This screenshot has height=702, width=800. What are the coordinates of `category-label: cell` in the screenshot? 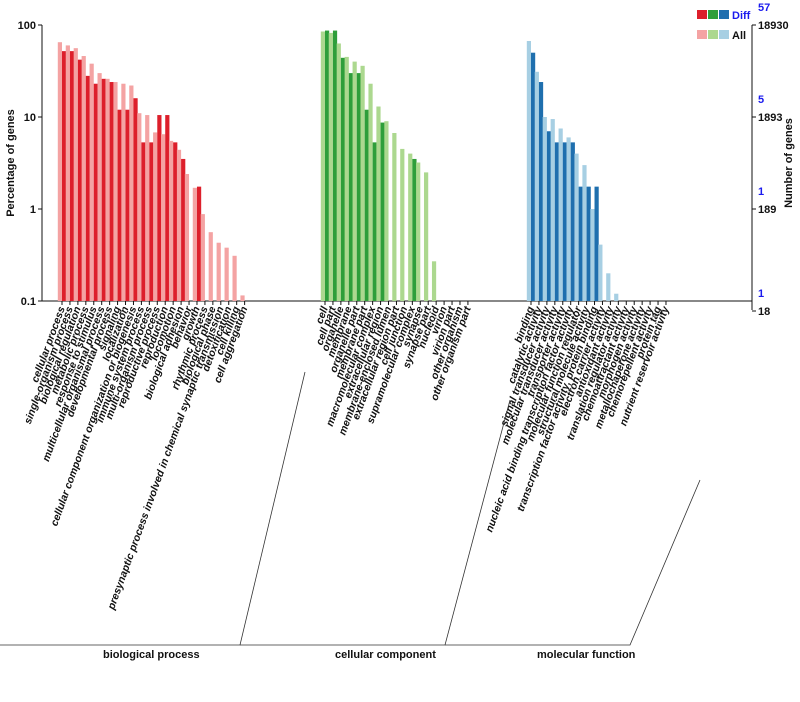 It's located at (323, 315).